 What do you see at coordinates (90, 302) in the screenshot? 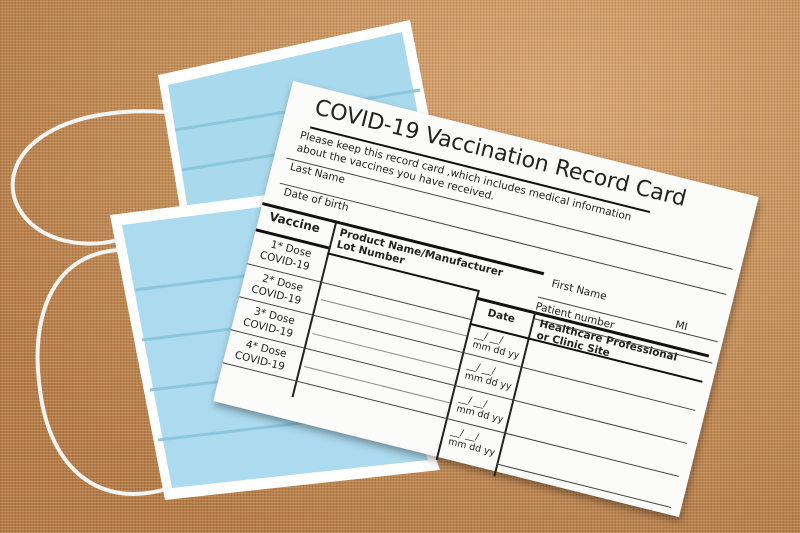
I see `ear-loops` at bounding box center [90, 302].